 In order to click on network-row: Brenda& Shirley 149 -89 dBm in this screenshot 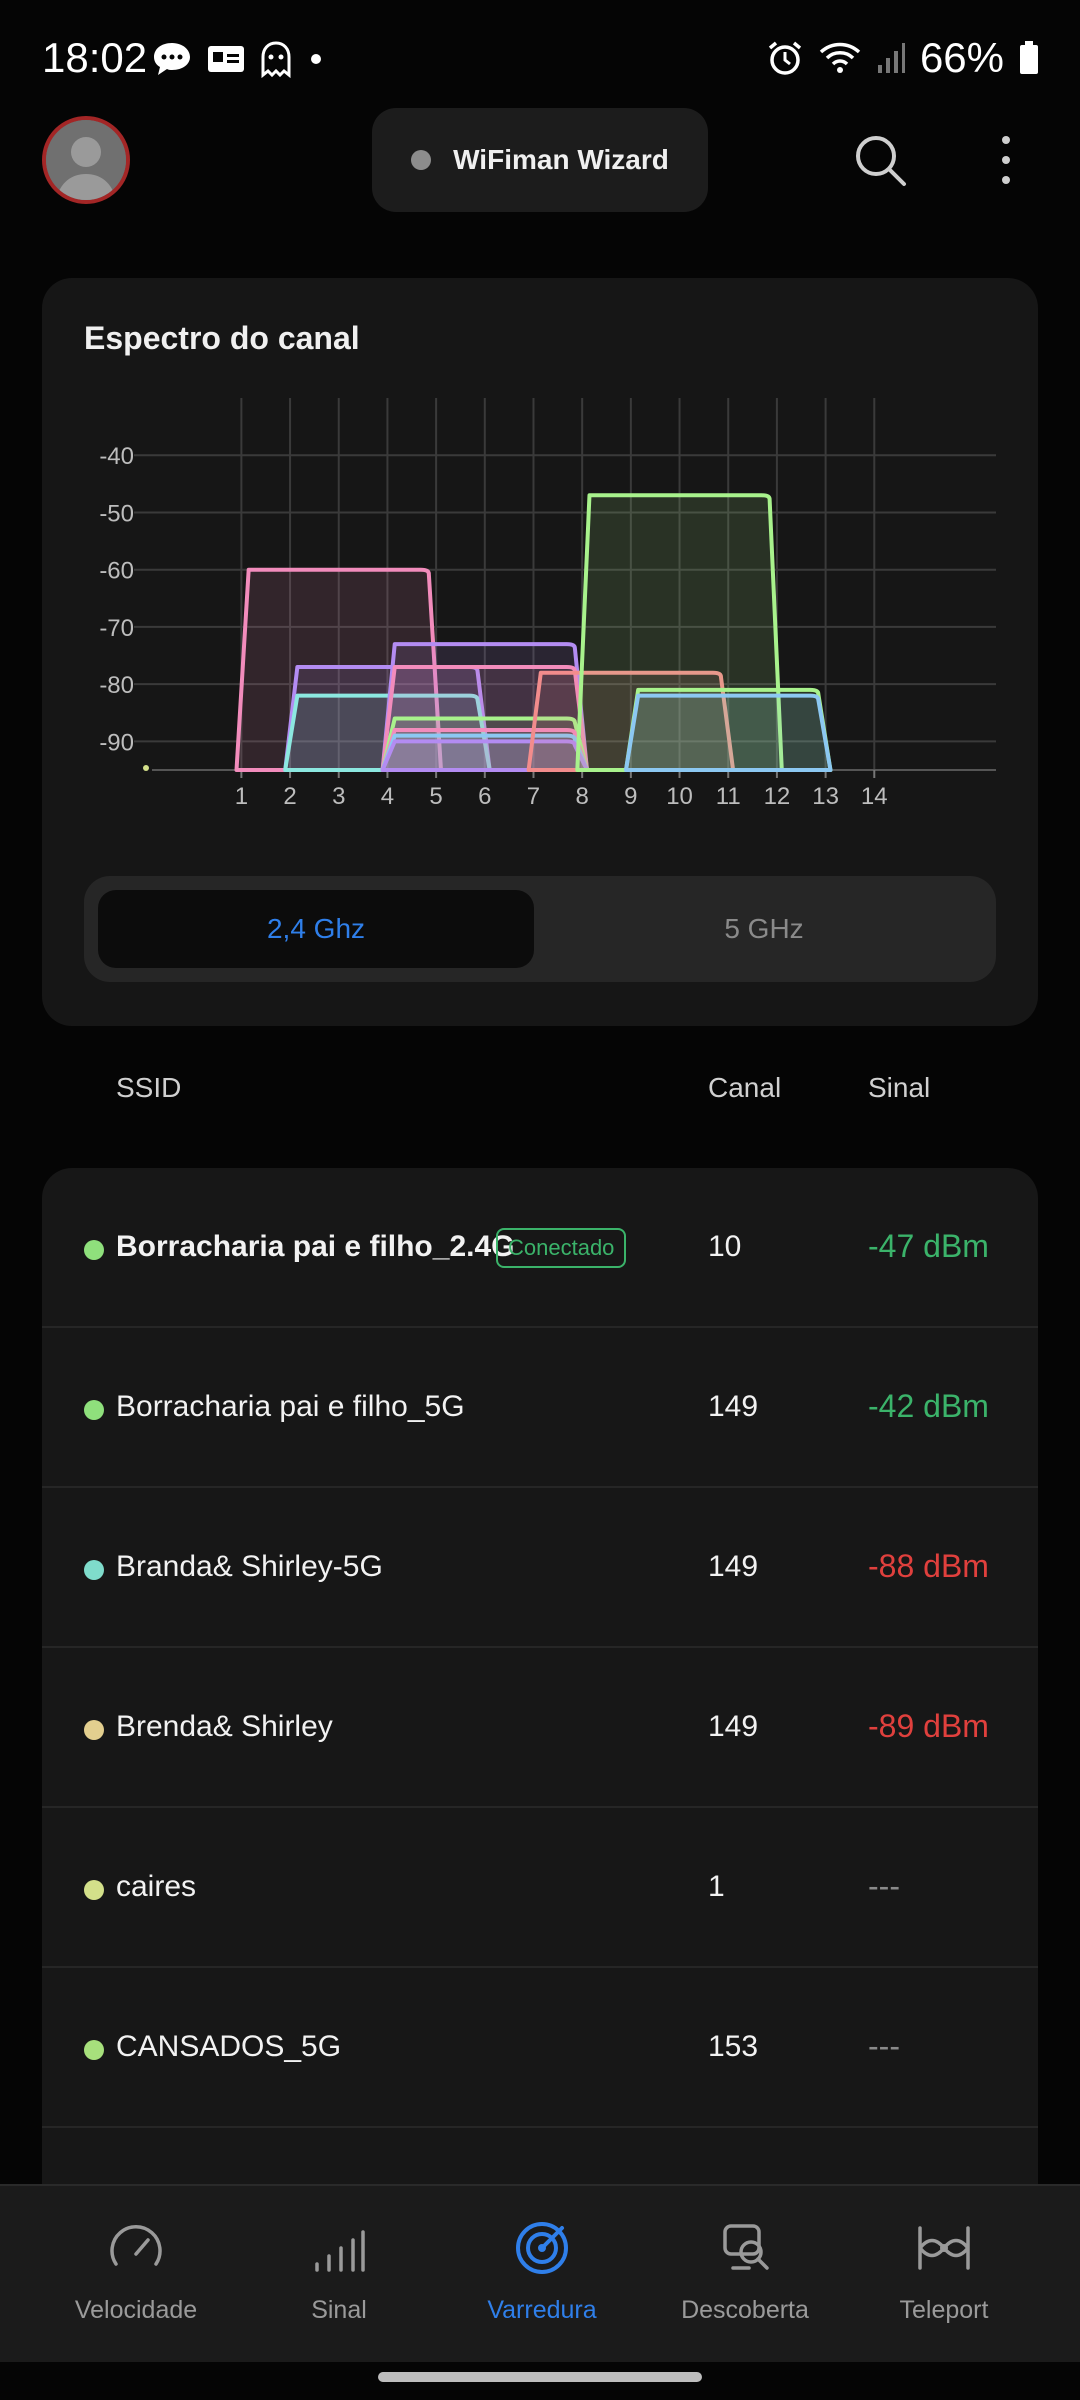, I will do `click(540, 1728)`.